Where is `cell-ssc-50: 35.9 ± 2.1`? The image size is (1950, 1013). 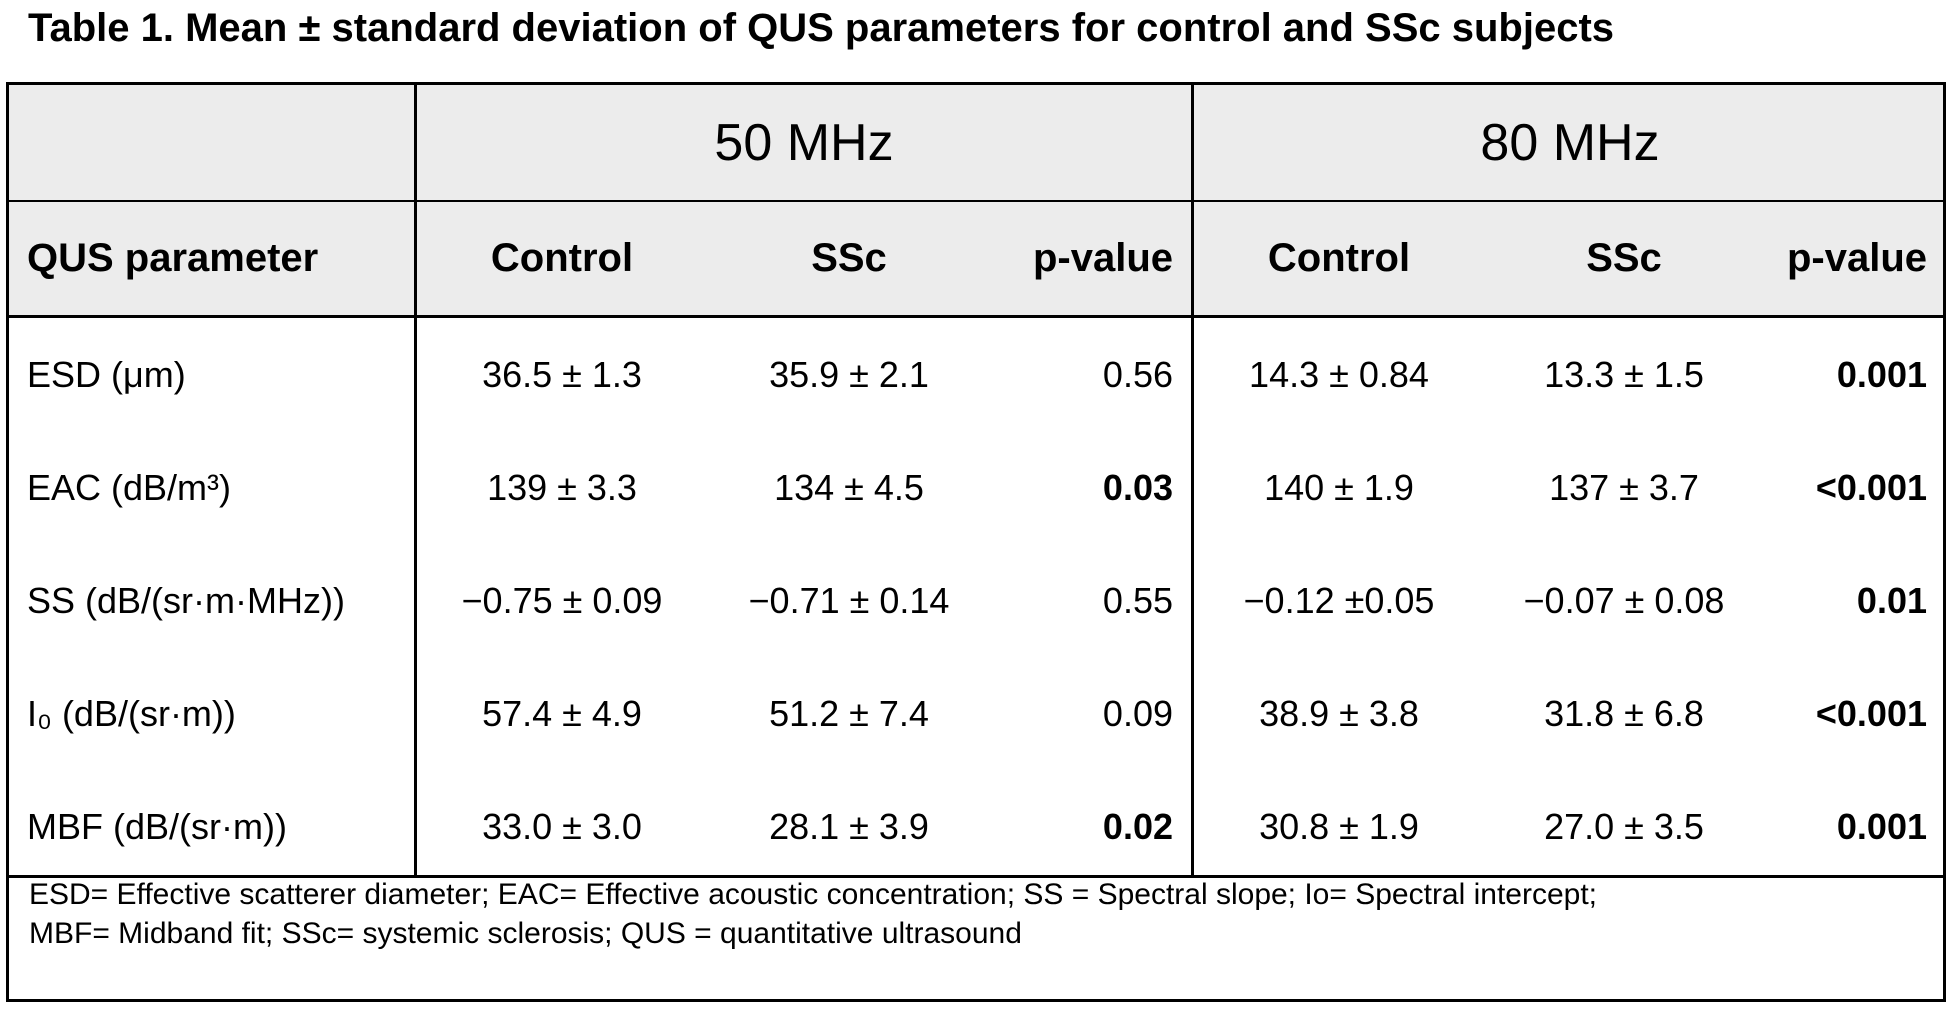
cell-ssc-50: 35.9 ± 2.1 is located at coordinates (849, 374).